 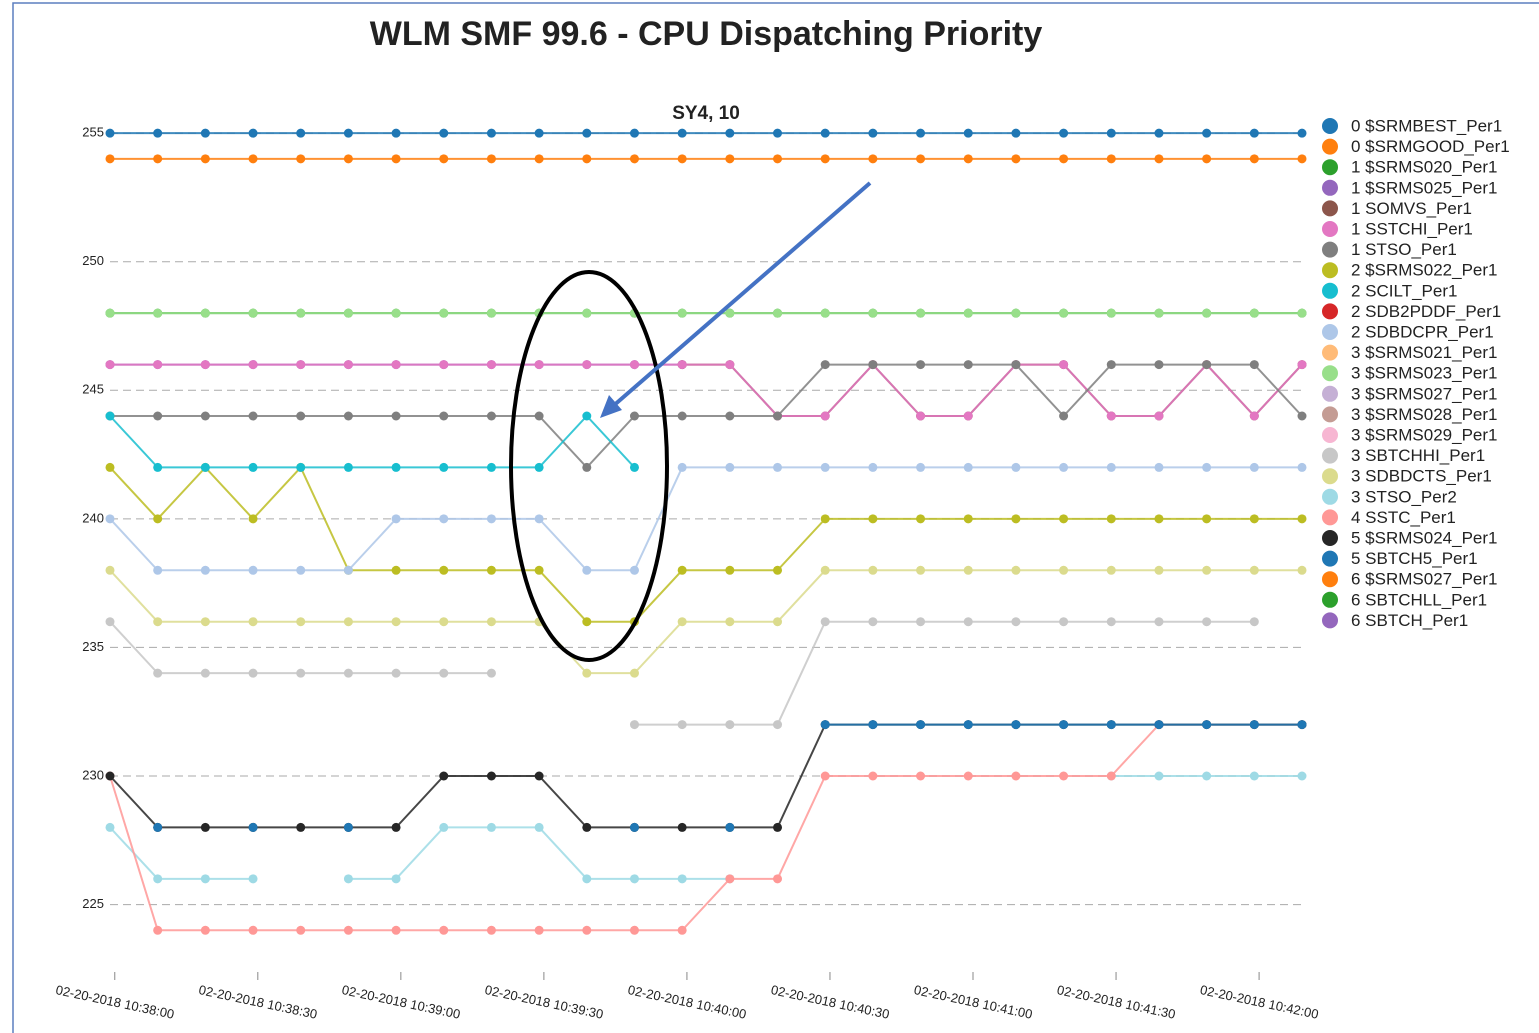 What do you see at coordinates (687, 1002) in the screenshot?
I see `x-tick-label: 02-20-2018 10:40:00` at bounding box center [687, 1002].